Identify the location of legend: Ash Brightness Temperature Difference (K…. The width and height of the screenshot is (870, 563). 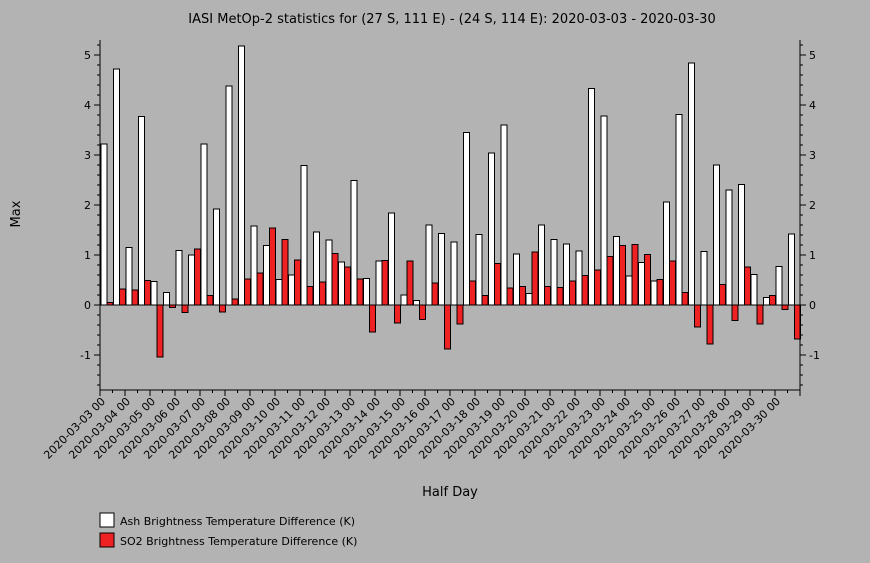
(228, 530).